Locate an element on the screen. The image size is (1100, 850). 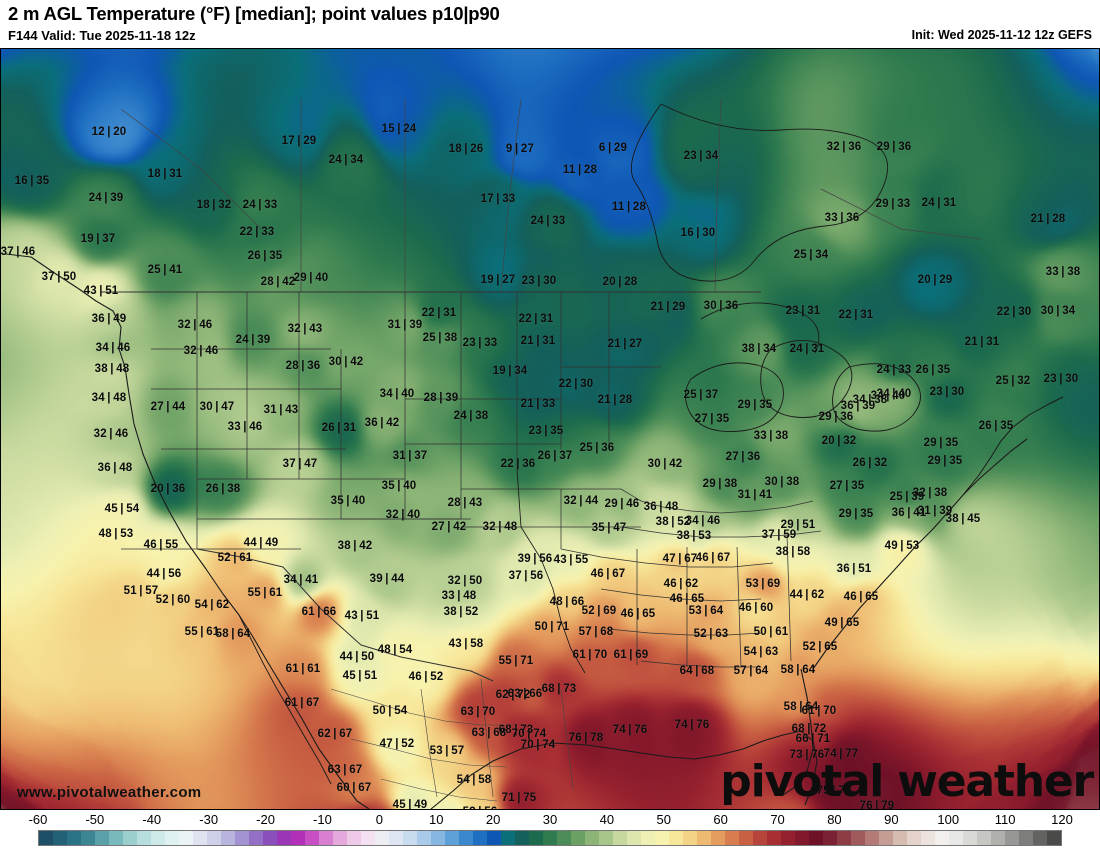
point-value-label: 66 | 71 is located at coordinates (813, 739).